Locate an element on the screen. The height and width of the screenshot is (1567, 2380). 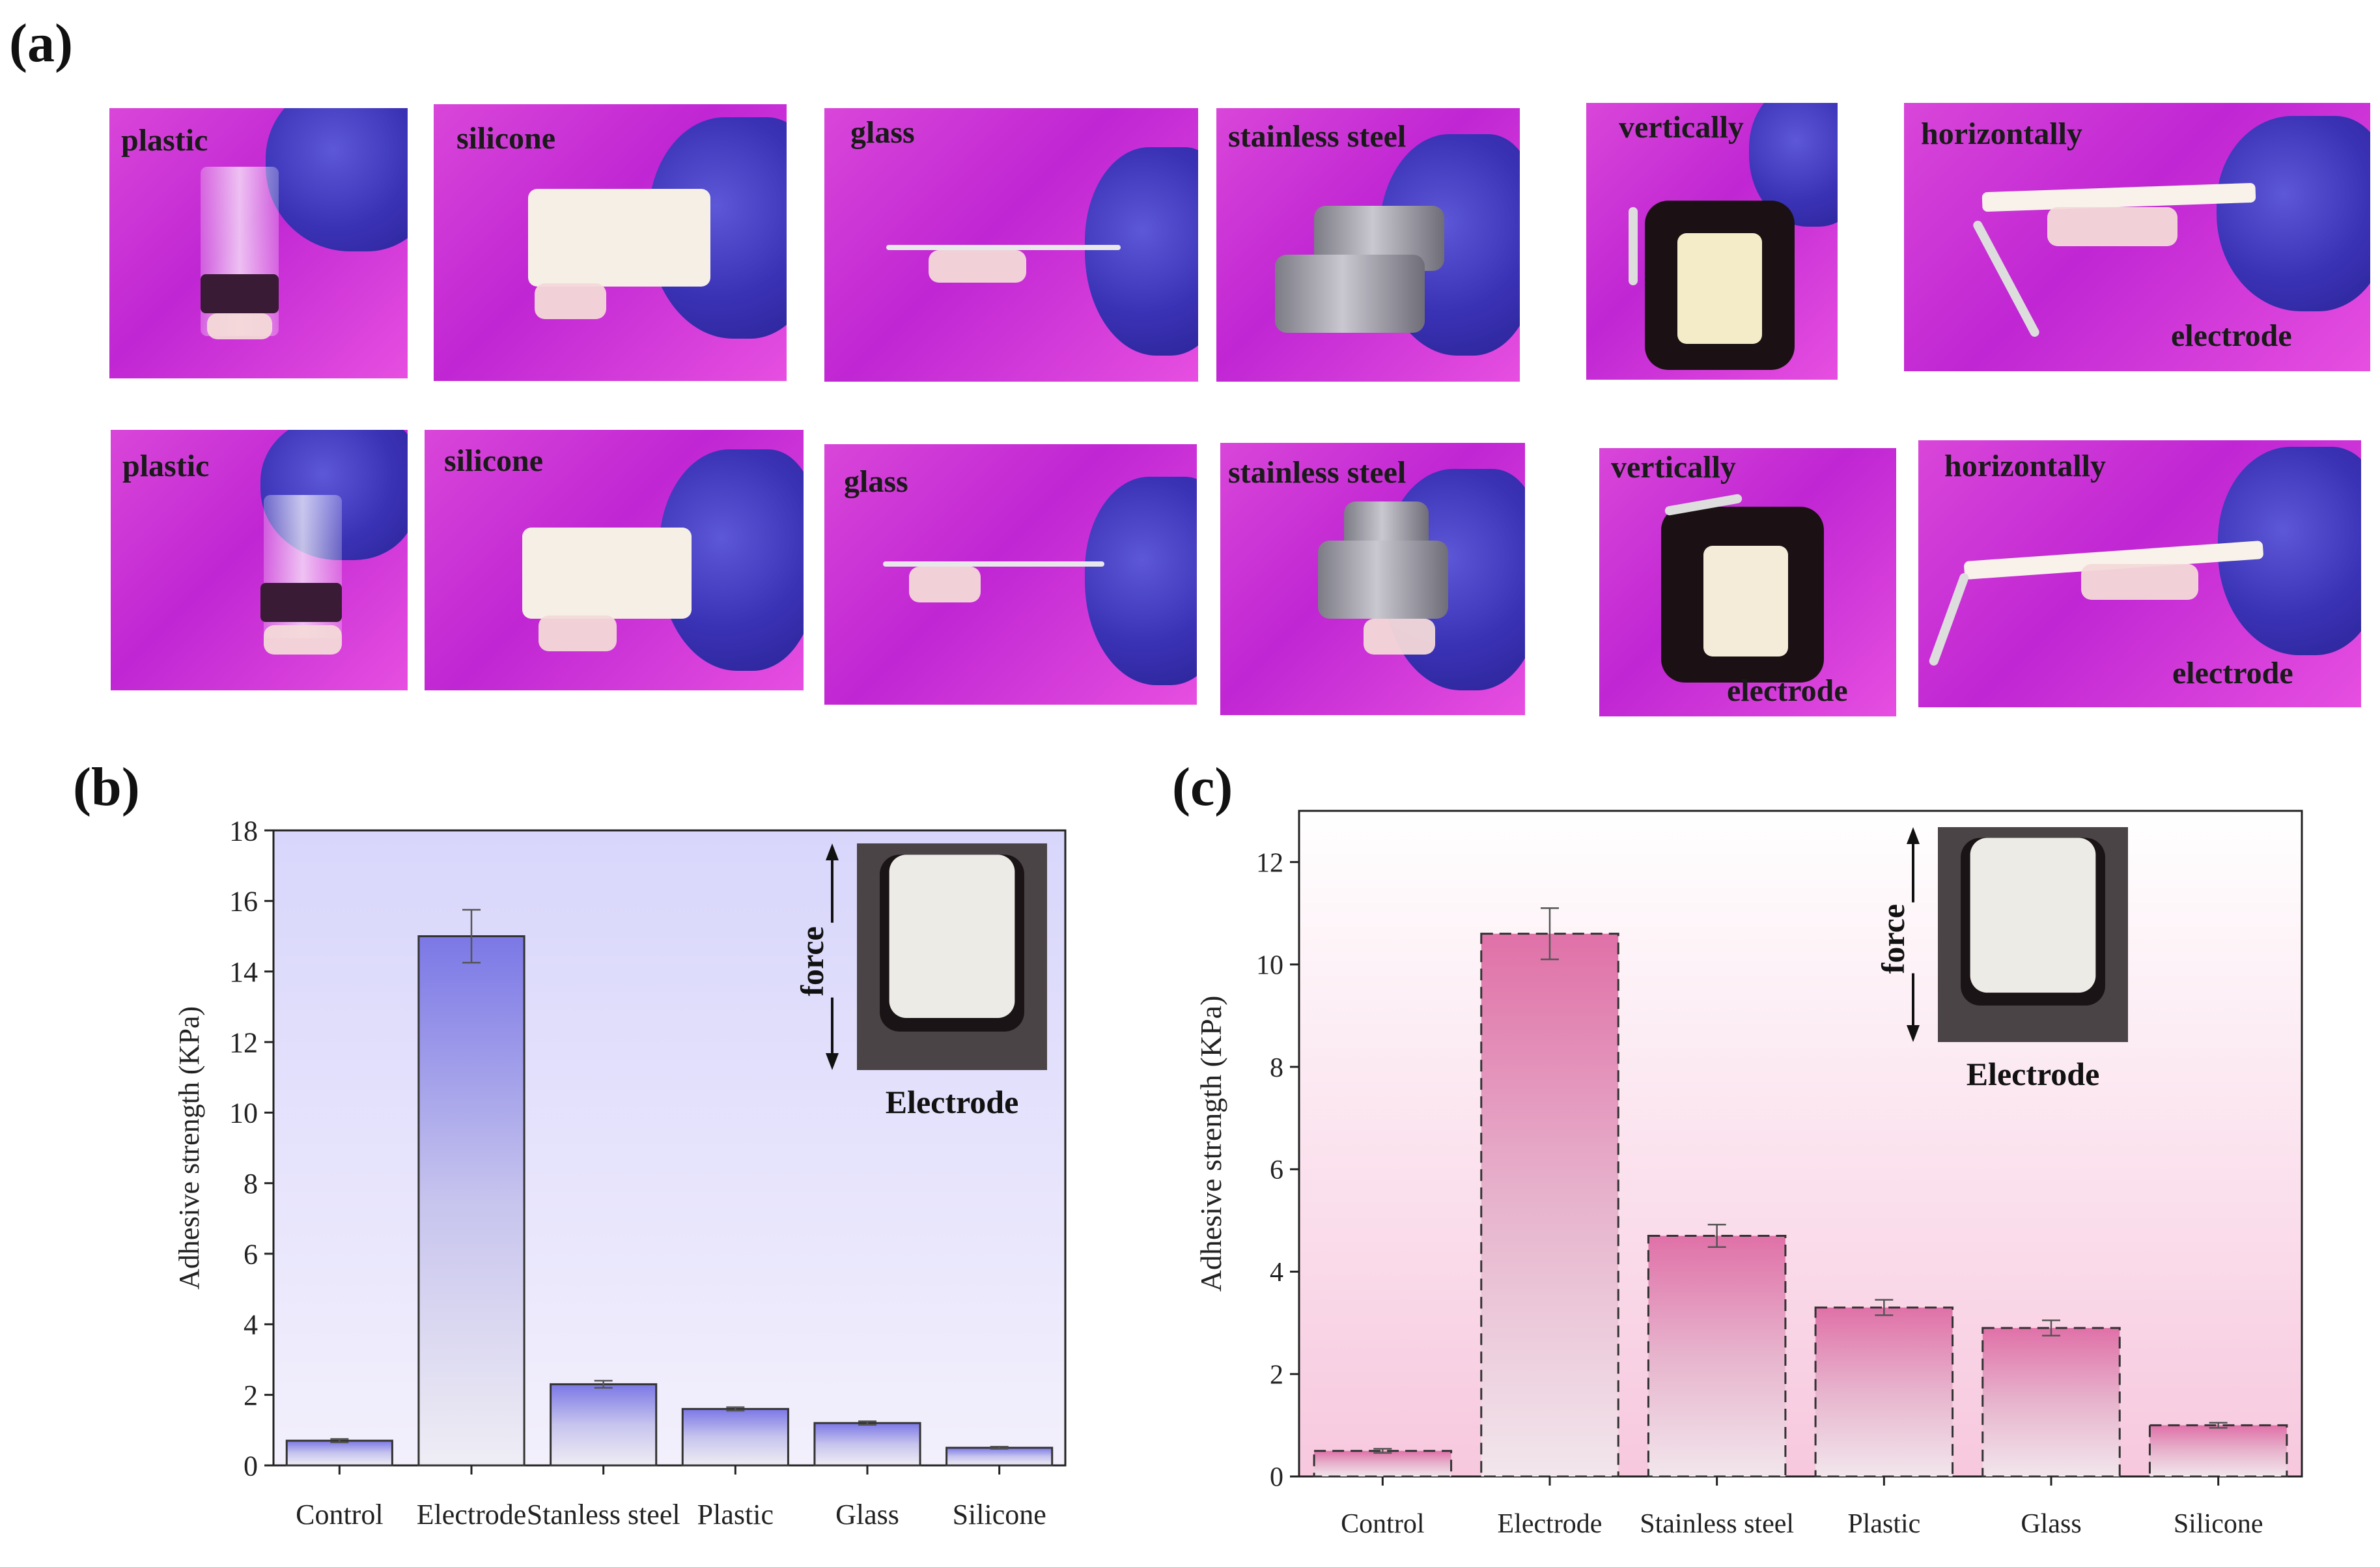
photo-stainless-steel-row2: stainless steel is located at coordinates (1373, 579).